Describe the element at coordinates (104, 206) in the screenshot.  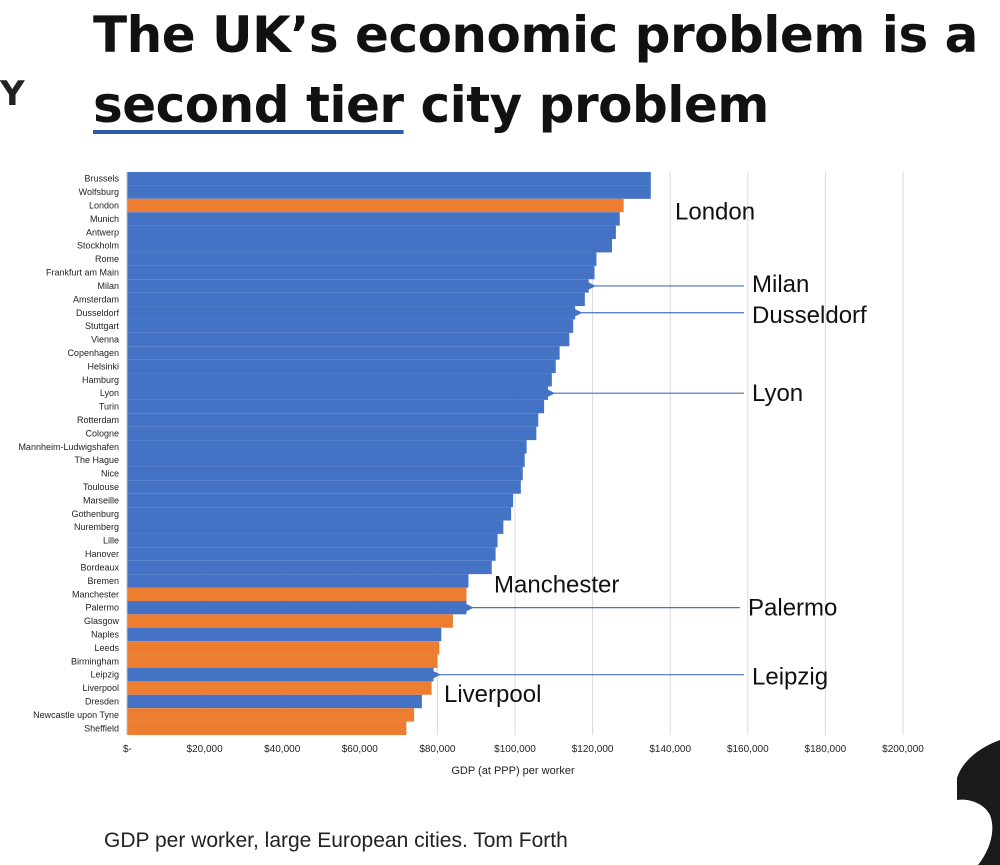
I see `category-label: London` at that location.